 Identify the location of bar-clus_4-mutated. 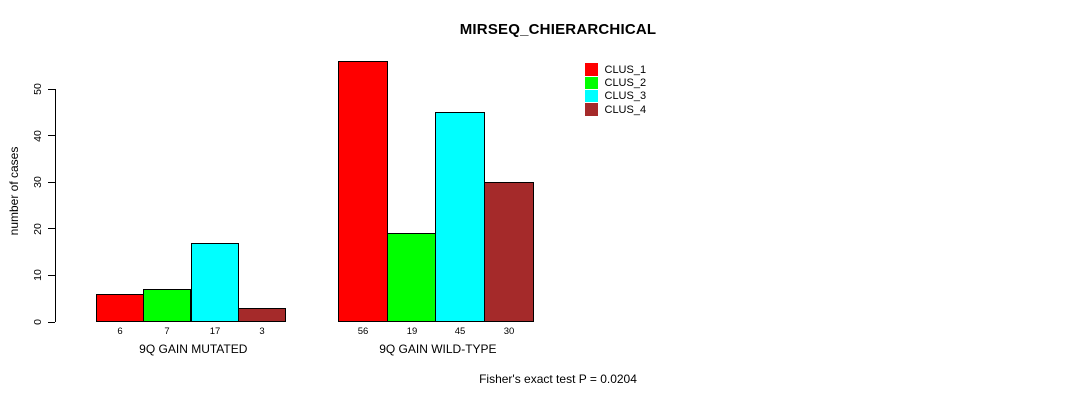
(262, 315).